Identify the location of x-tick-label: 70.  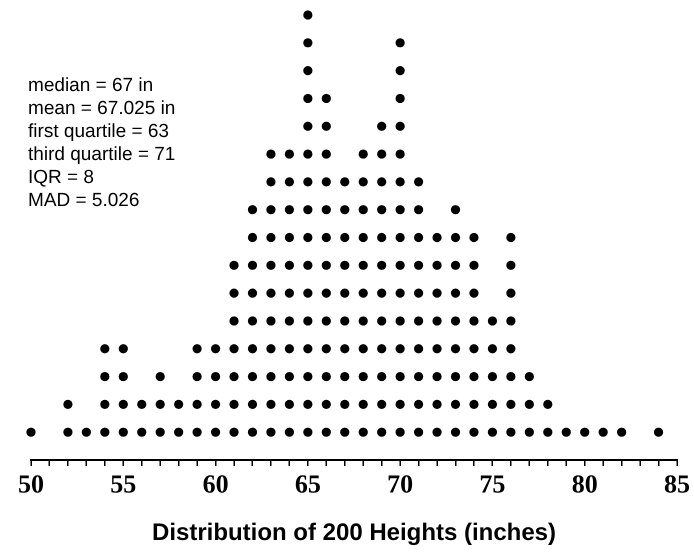
(400, 483).